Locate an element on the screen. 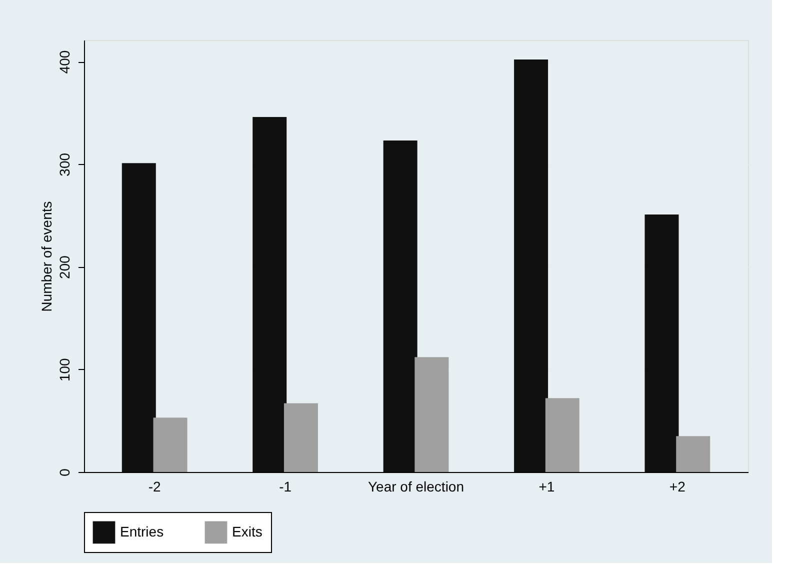  y-tick-label: 300 is located at coordinates (64, 164).